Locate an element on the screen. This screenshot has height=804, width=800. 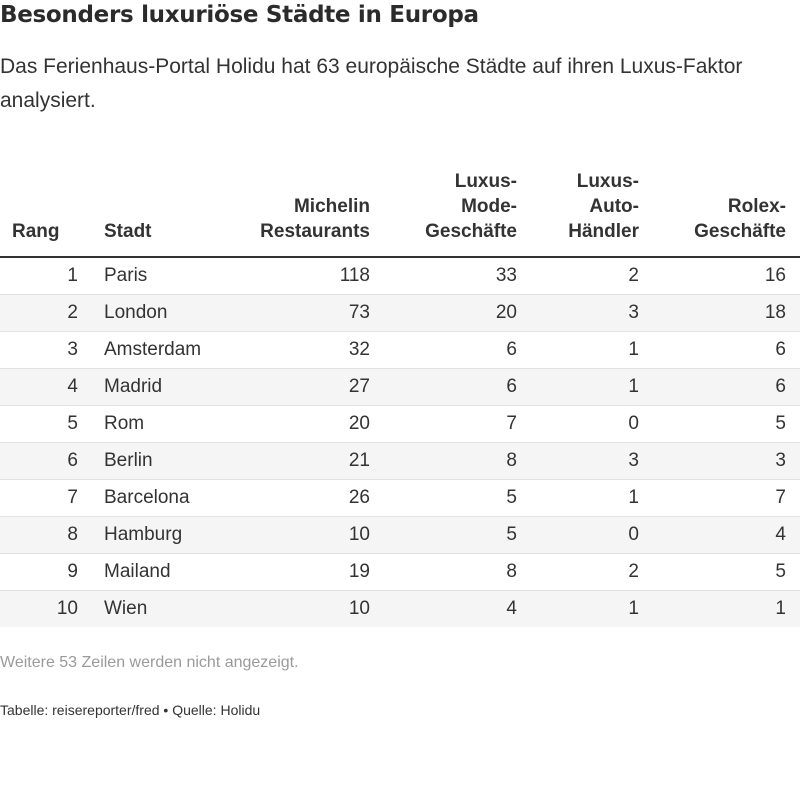
cell-rang: 2 is located at coordinates (46, 313).